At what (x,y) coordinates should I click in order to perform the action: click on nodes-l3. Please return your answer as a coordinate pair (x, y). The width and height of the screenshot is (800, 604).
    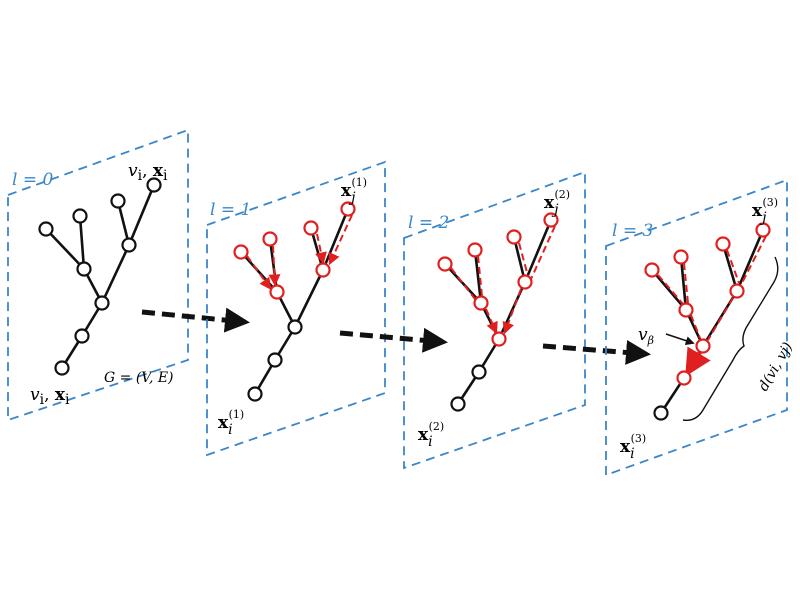
    Looking at the image, I should click on (707, 321).